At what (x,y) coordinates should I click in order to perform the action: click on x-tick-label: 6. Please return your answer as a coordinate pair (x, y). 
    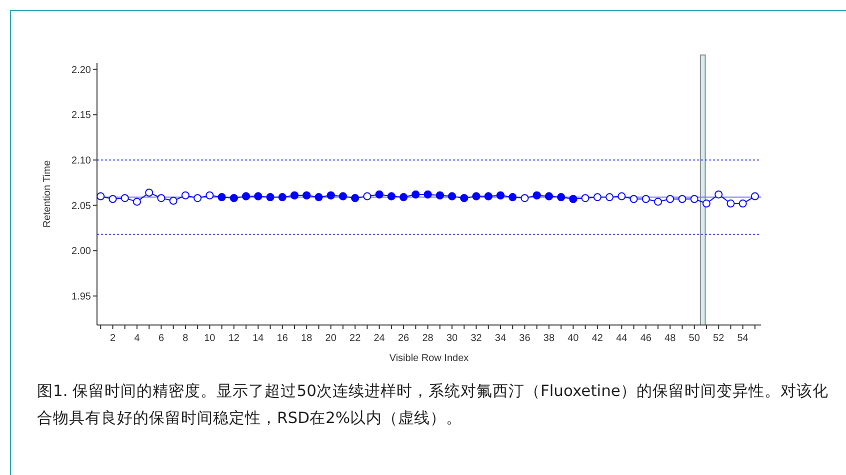
    Looking at the image, I should click on (161, 338).